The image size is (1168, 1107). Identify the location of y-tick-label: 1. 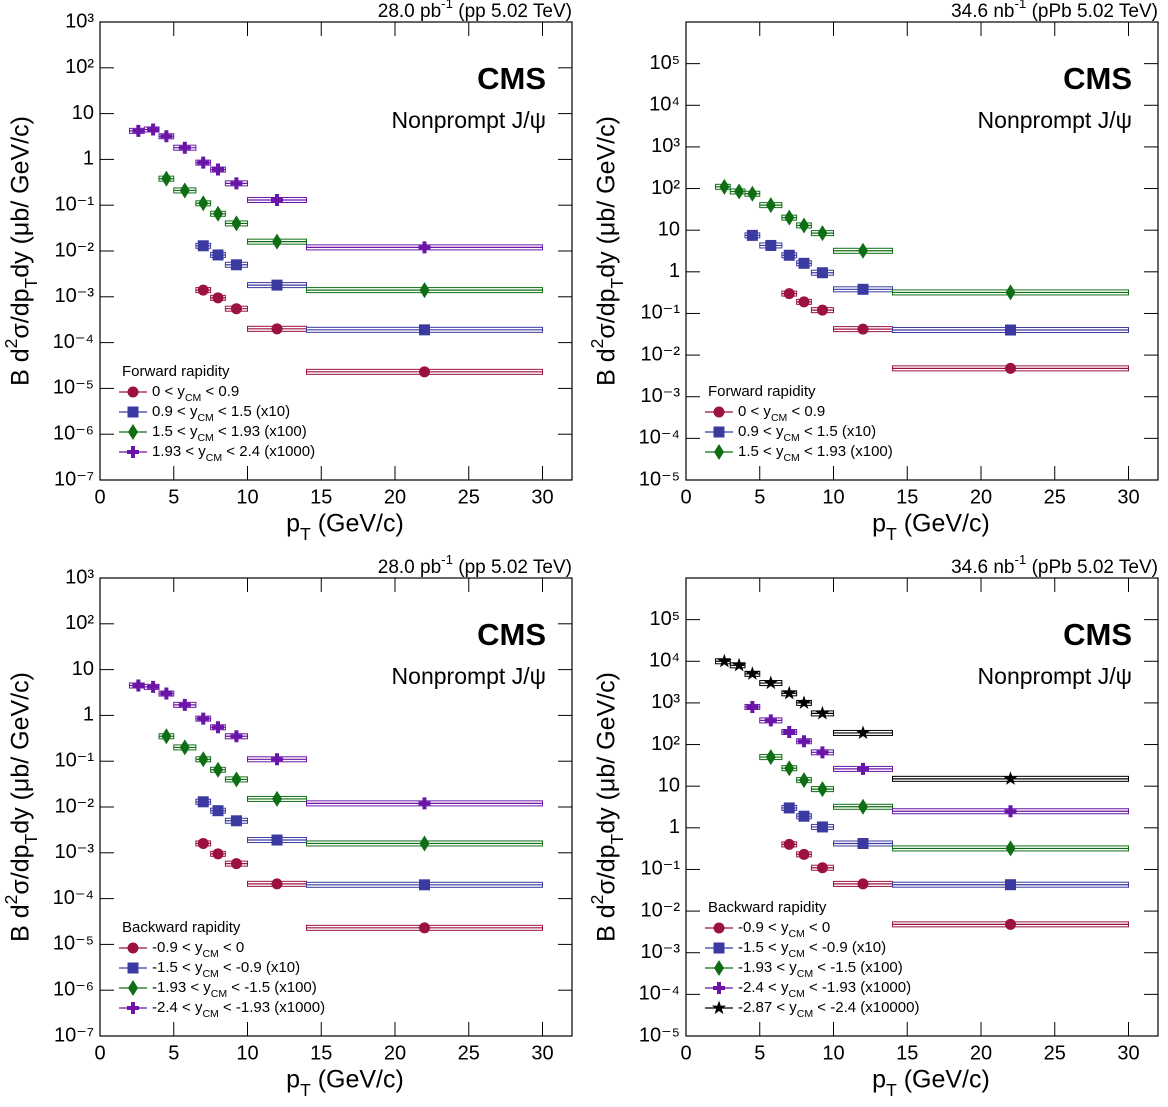
(674, 827).